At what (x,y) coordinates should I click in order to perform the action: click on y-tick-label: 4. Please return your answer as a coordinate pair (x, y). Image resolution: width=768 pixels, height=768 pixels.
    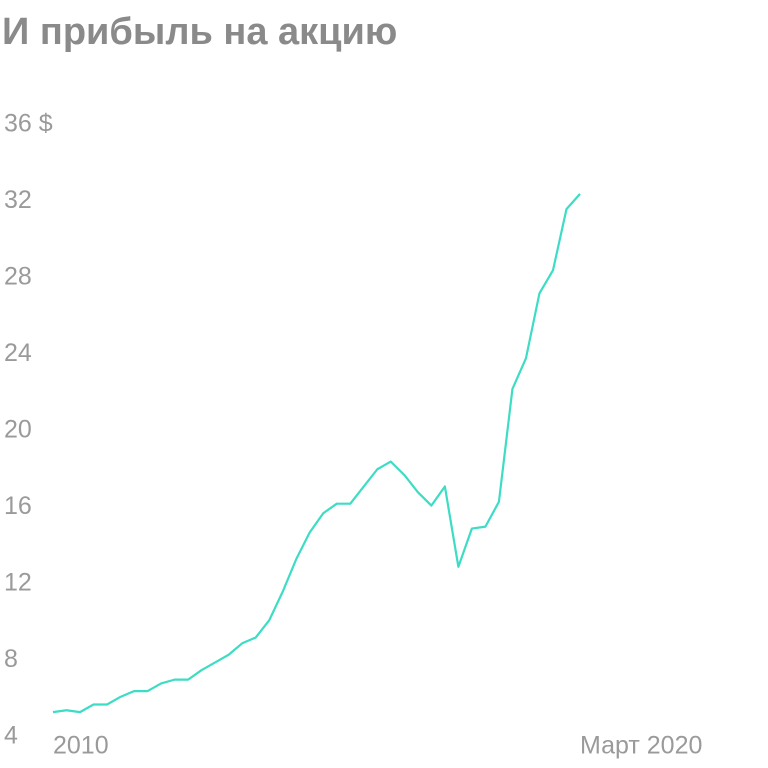
    Looking at the image, I should click on (11, 736).